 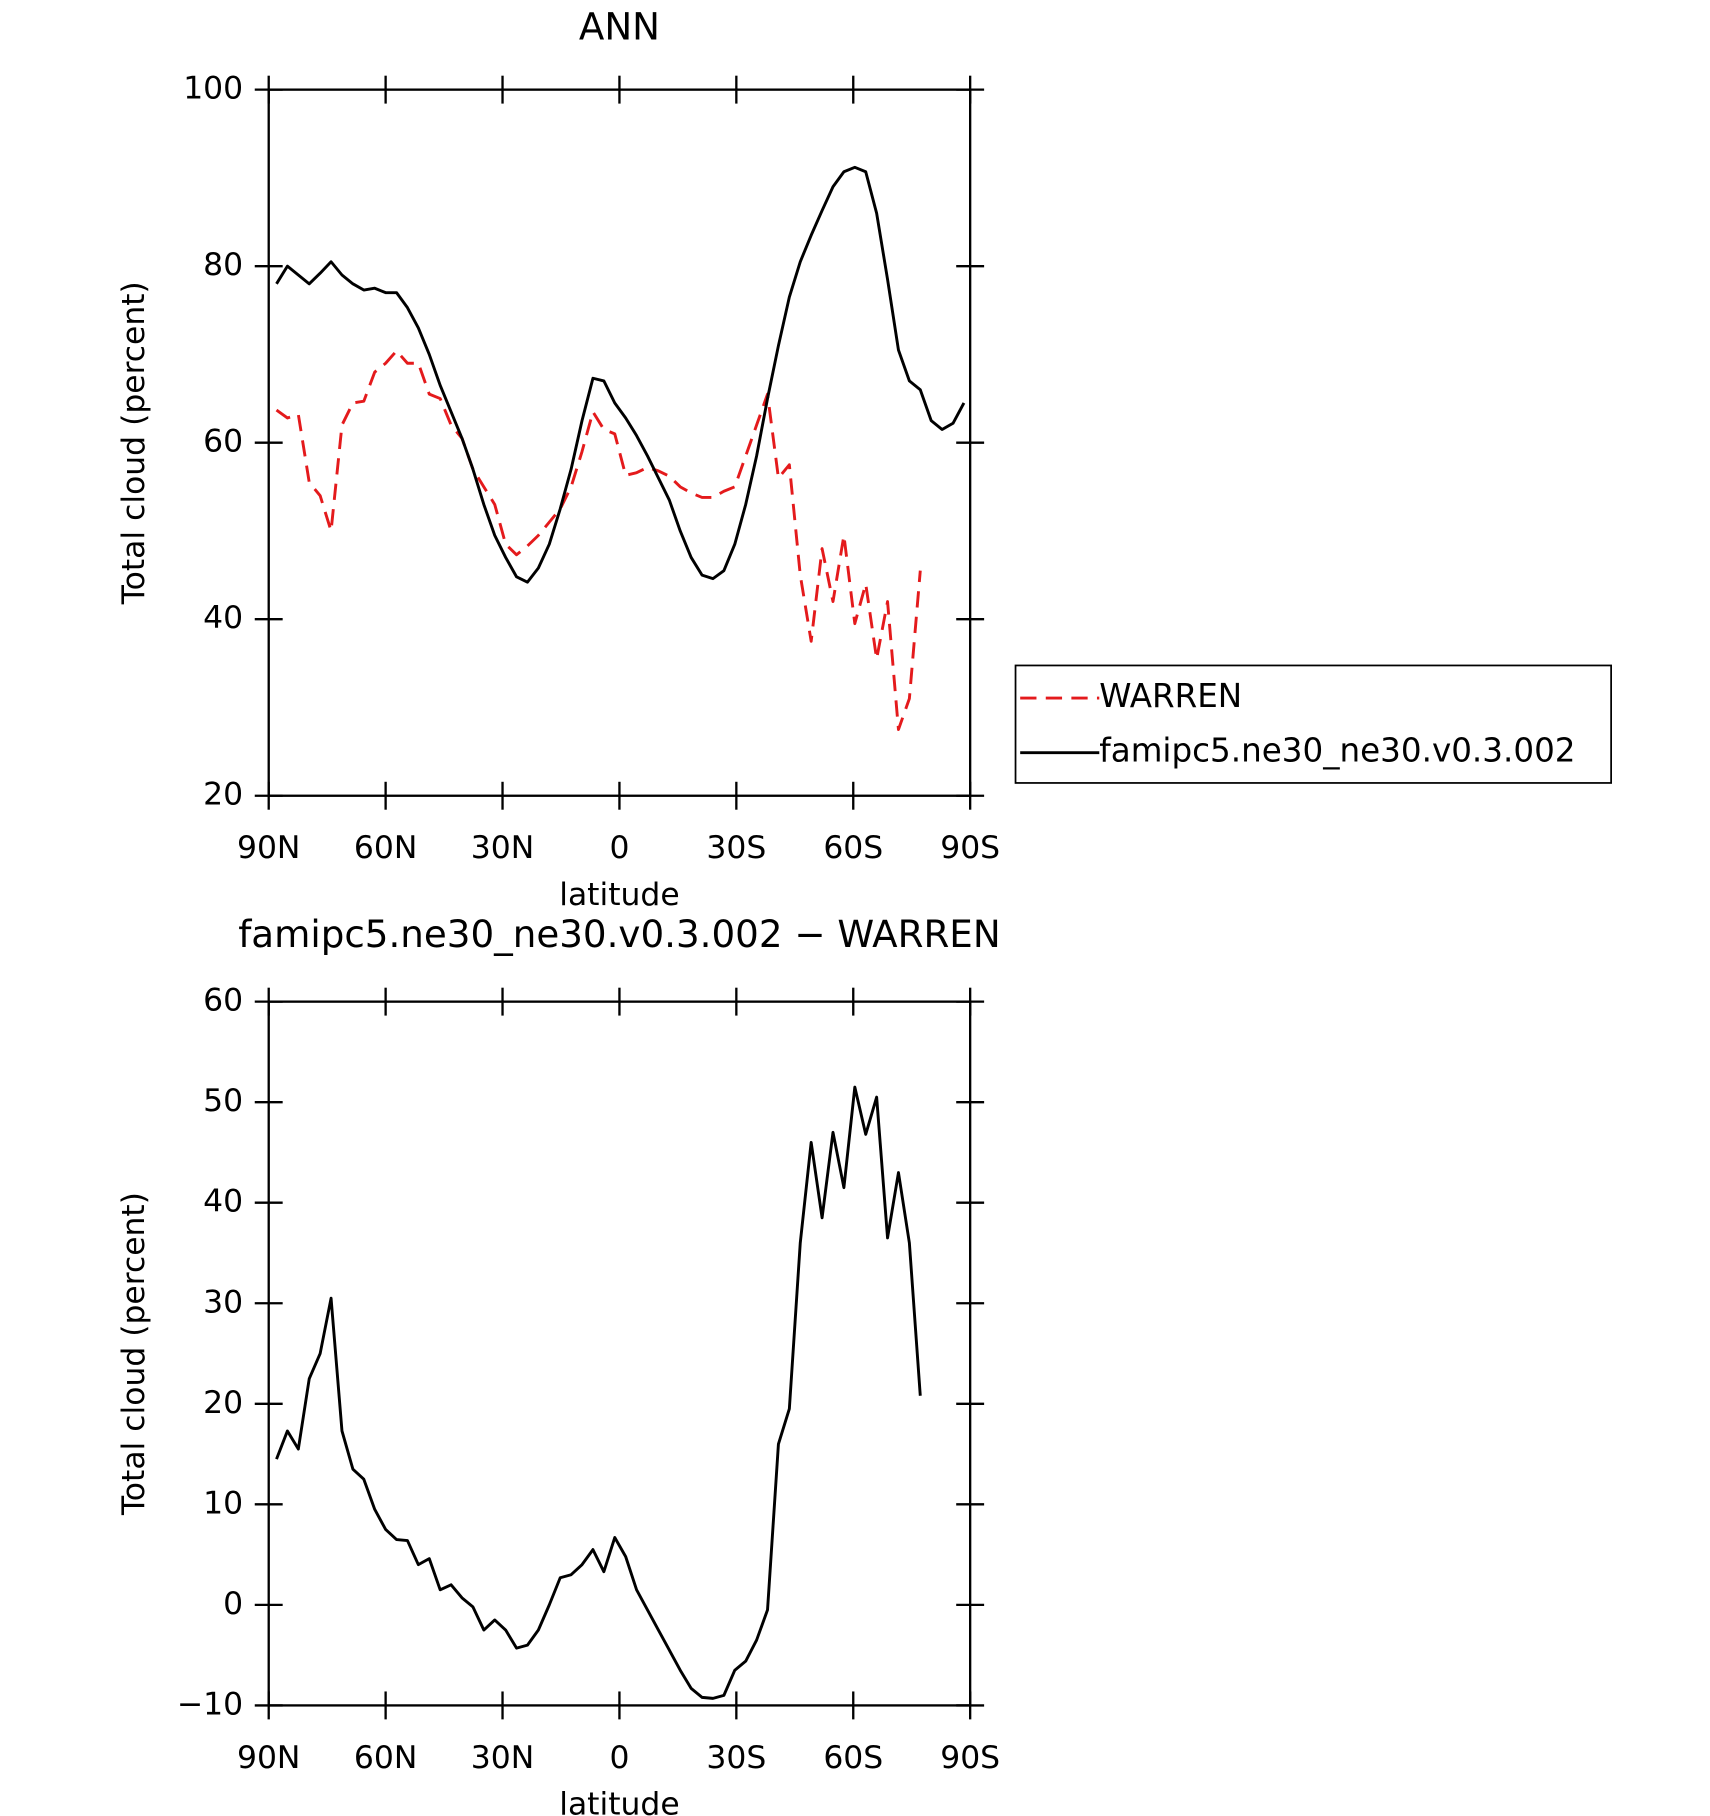 I want to click on legend-label: famipc5.ne30_ne30.v0.3.002, so click(x=1337, y=751).